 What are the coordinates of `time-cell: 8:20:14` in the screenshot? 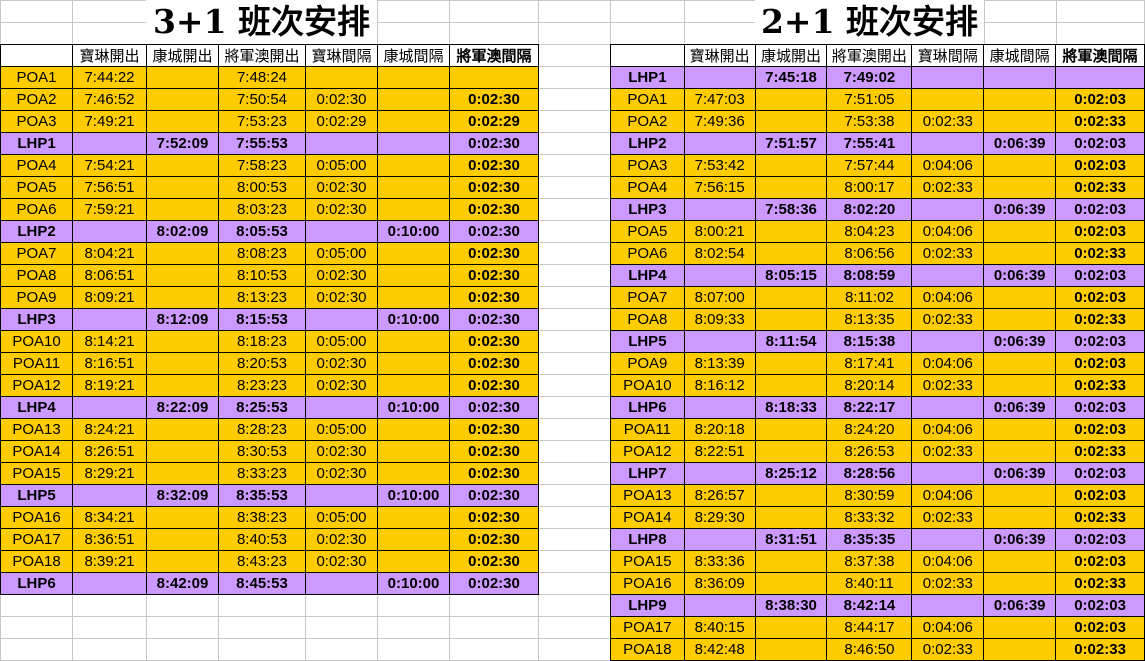 It's located at (869, 385).